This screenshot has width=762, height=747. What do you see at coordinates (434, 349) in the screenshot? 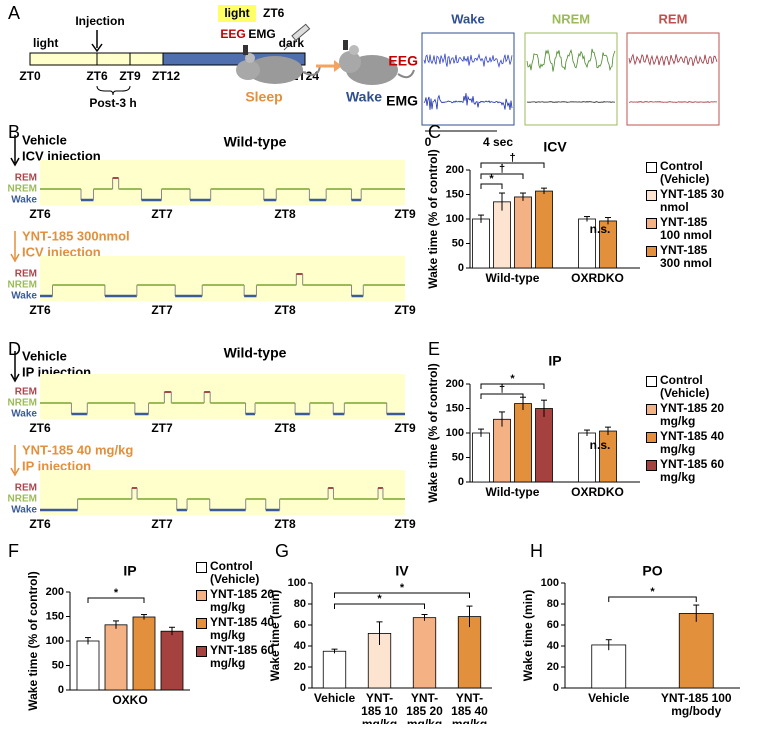
I see `panel-label: E` at bounding box center [434, 349].